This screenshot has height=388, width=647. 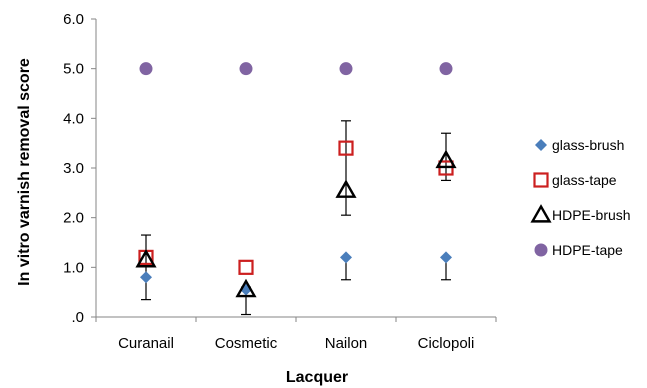 What do you see at coordinates (24, 172) in the screenshot?
I see `y-axis-title: In vitro varnish removal score` at bounding box center [24, 172].